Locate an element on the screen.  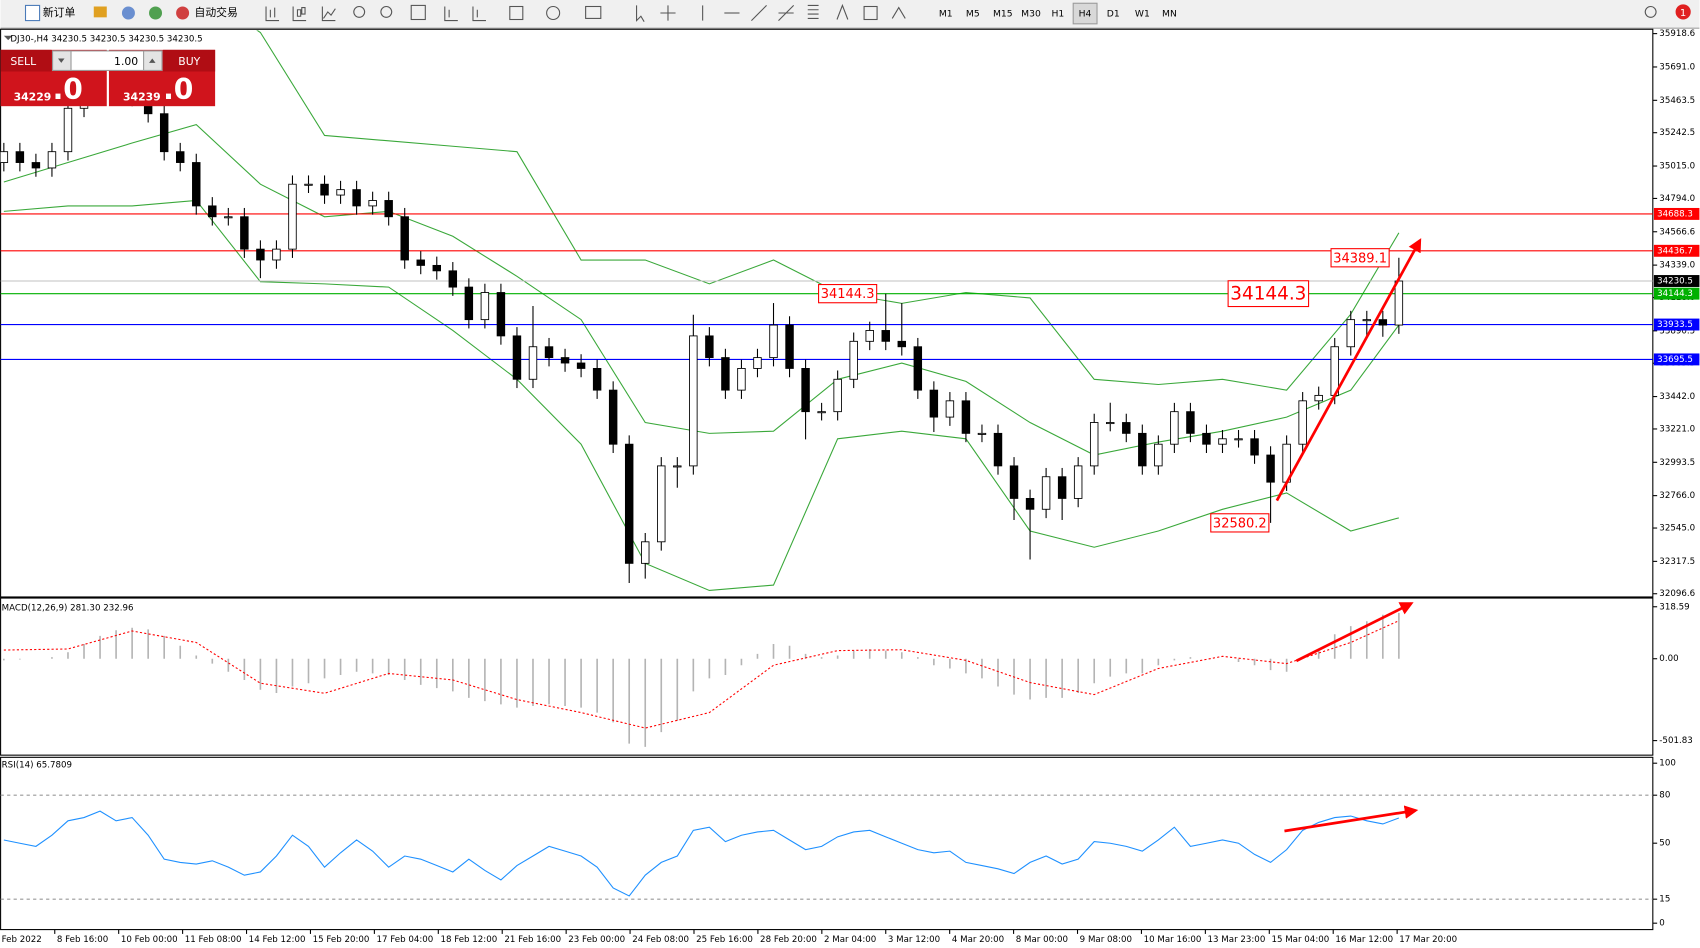
x-tick-label: 28 Feb 20:00 is located at coordinates (788, 940).